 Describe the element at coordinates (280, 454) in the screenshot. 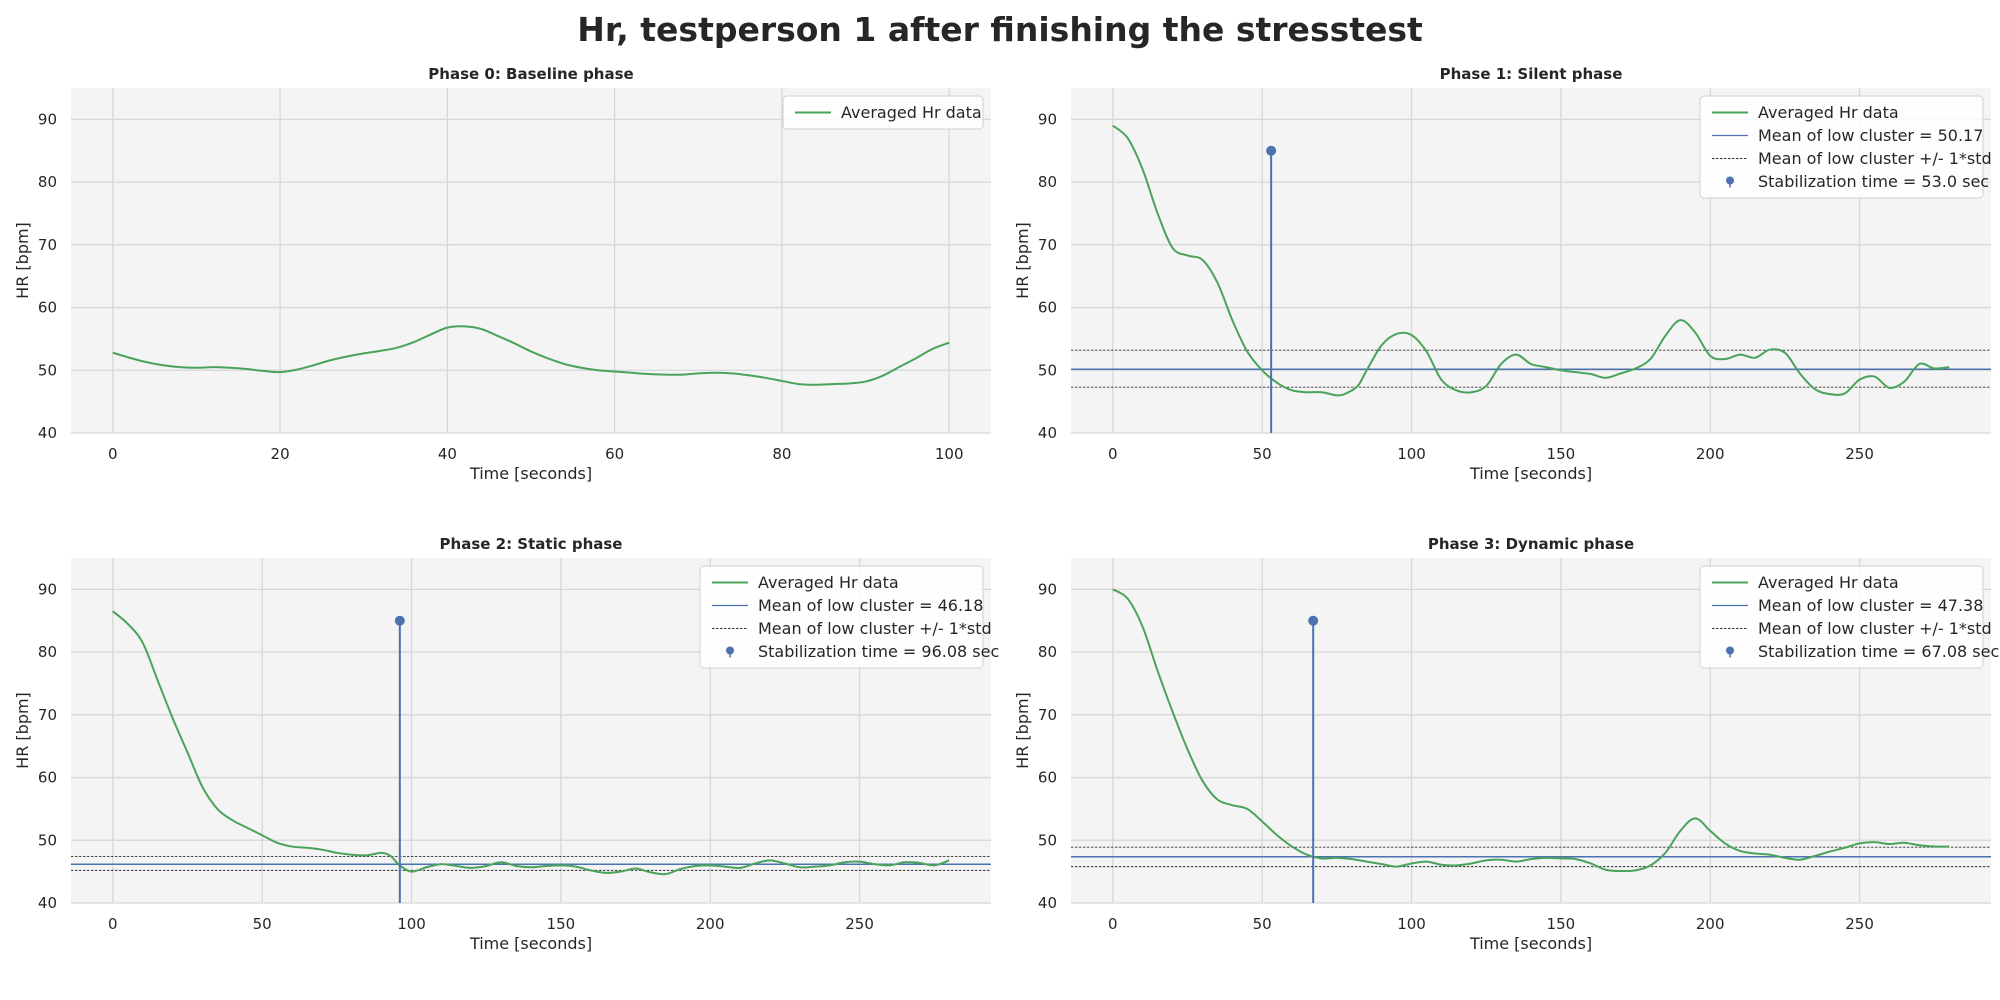

I see `x-tick-label: 20` at that location.